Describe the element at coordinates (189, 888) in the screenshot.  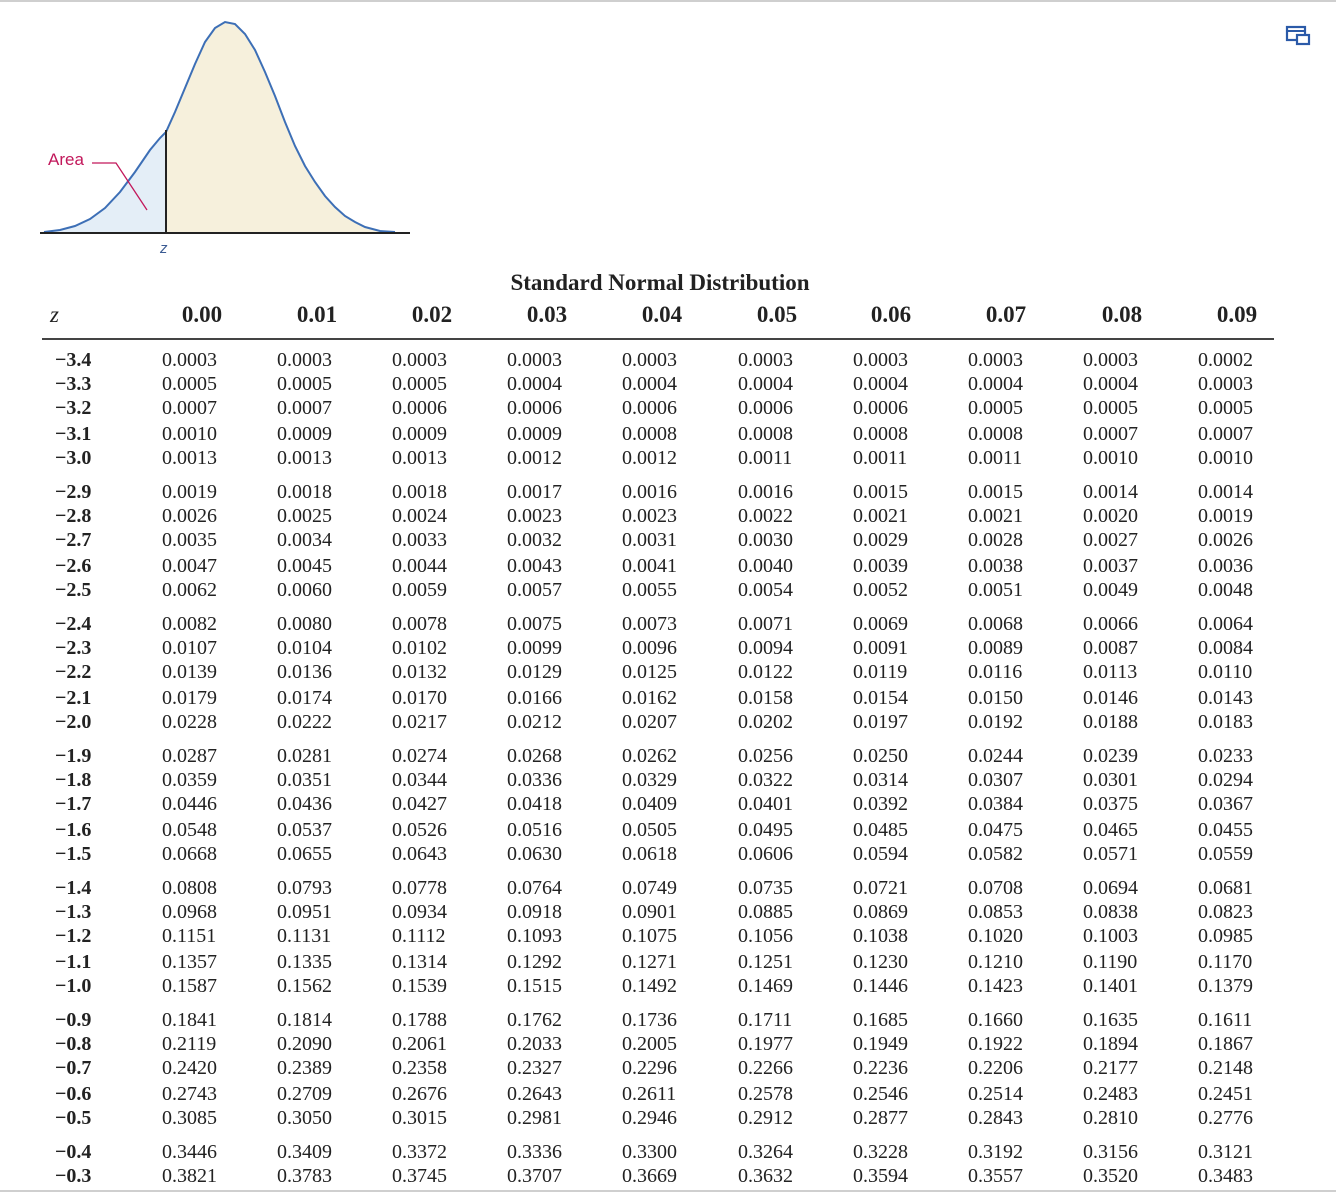
I see `table-cell: 0.0808` at that location.